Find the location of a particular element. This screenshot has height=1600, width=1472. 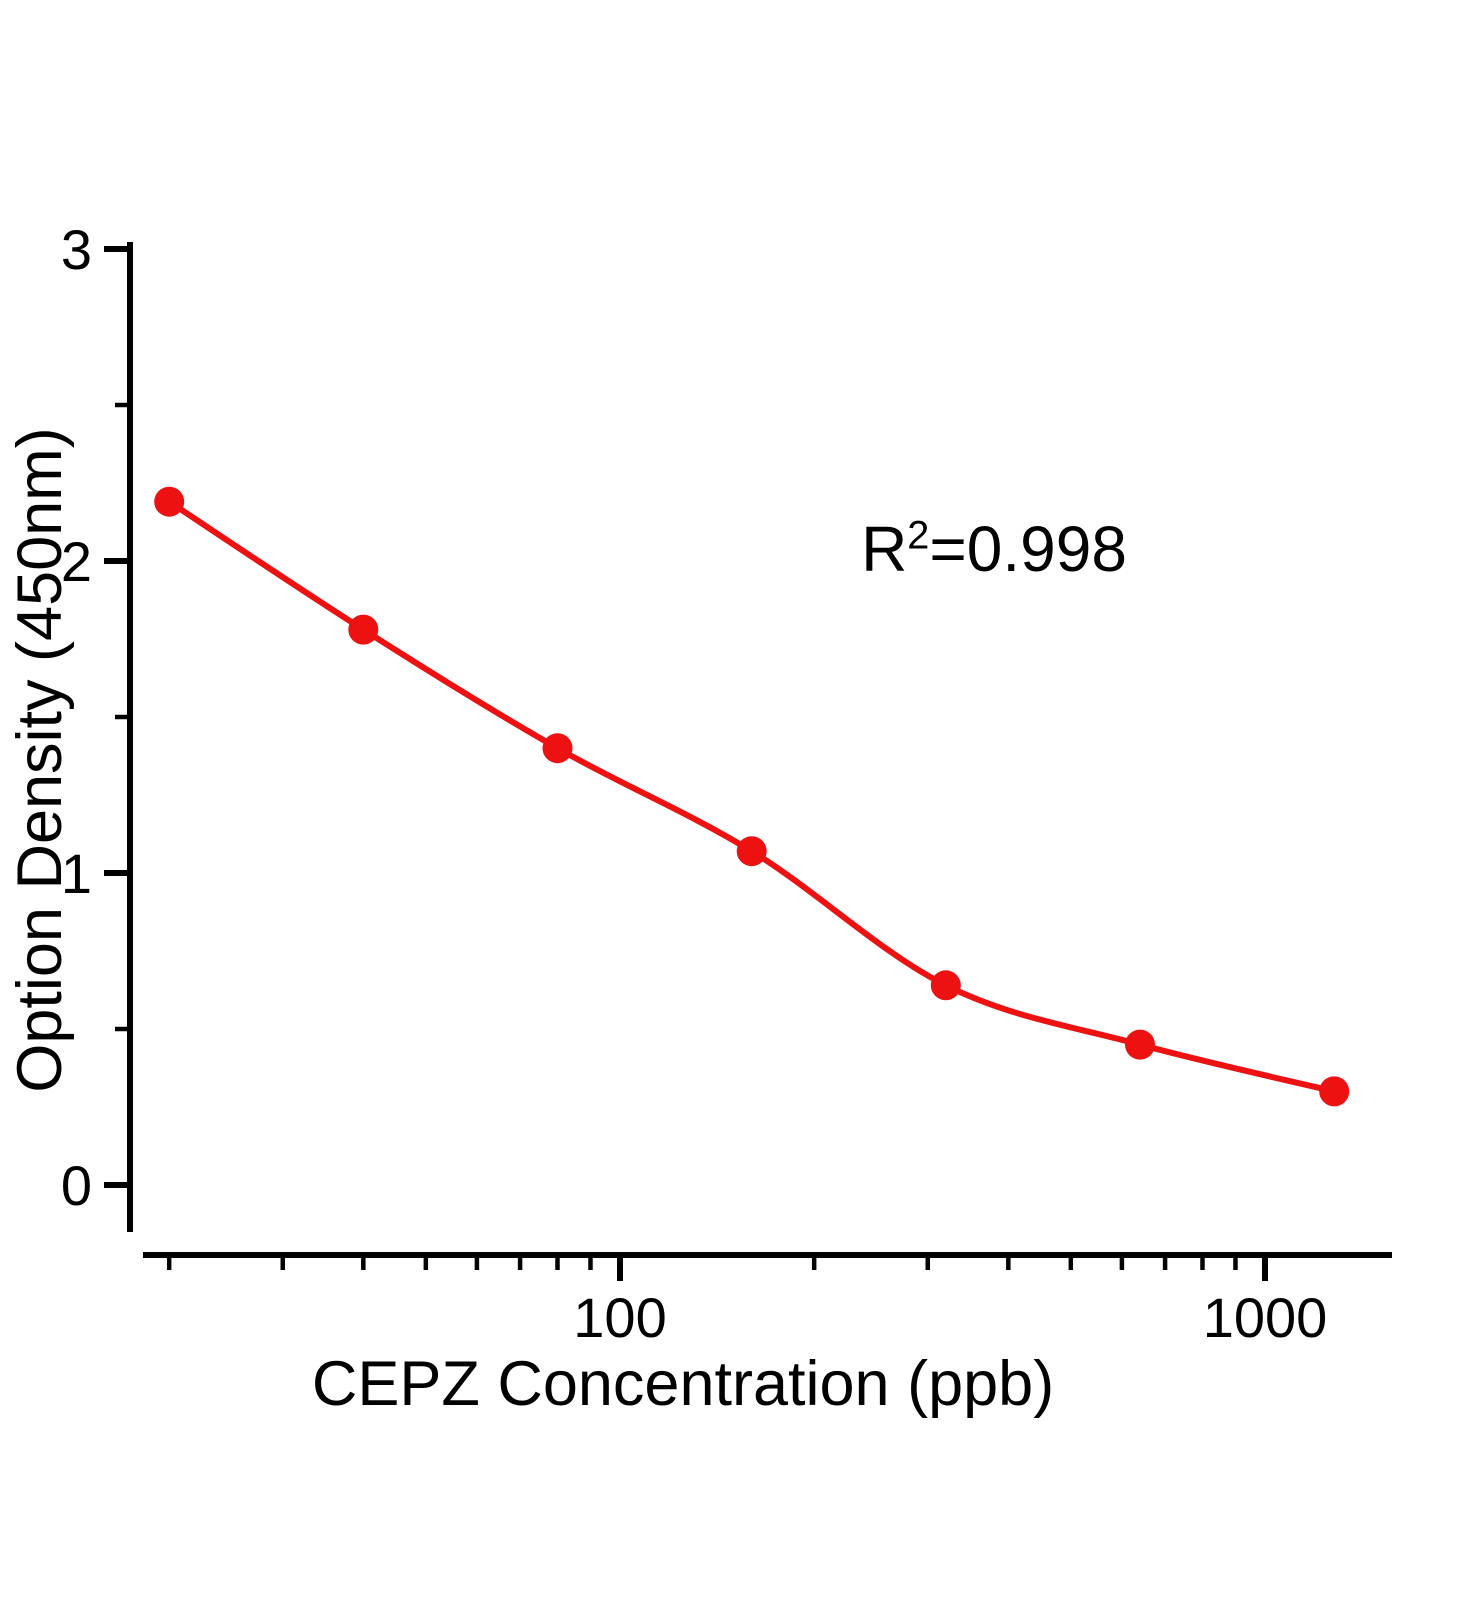

r-squared-base: R is located at coordinates (884, 549).